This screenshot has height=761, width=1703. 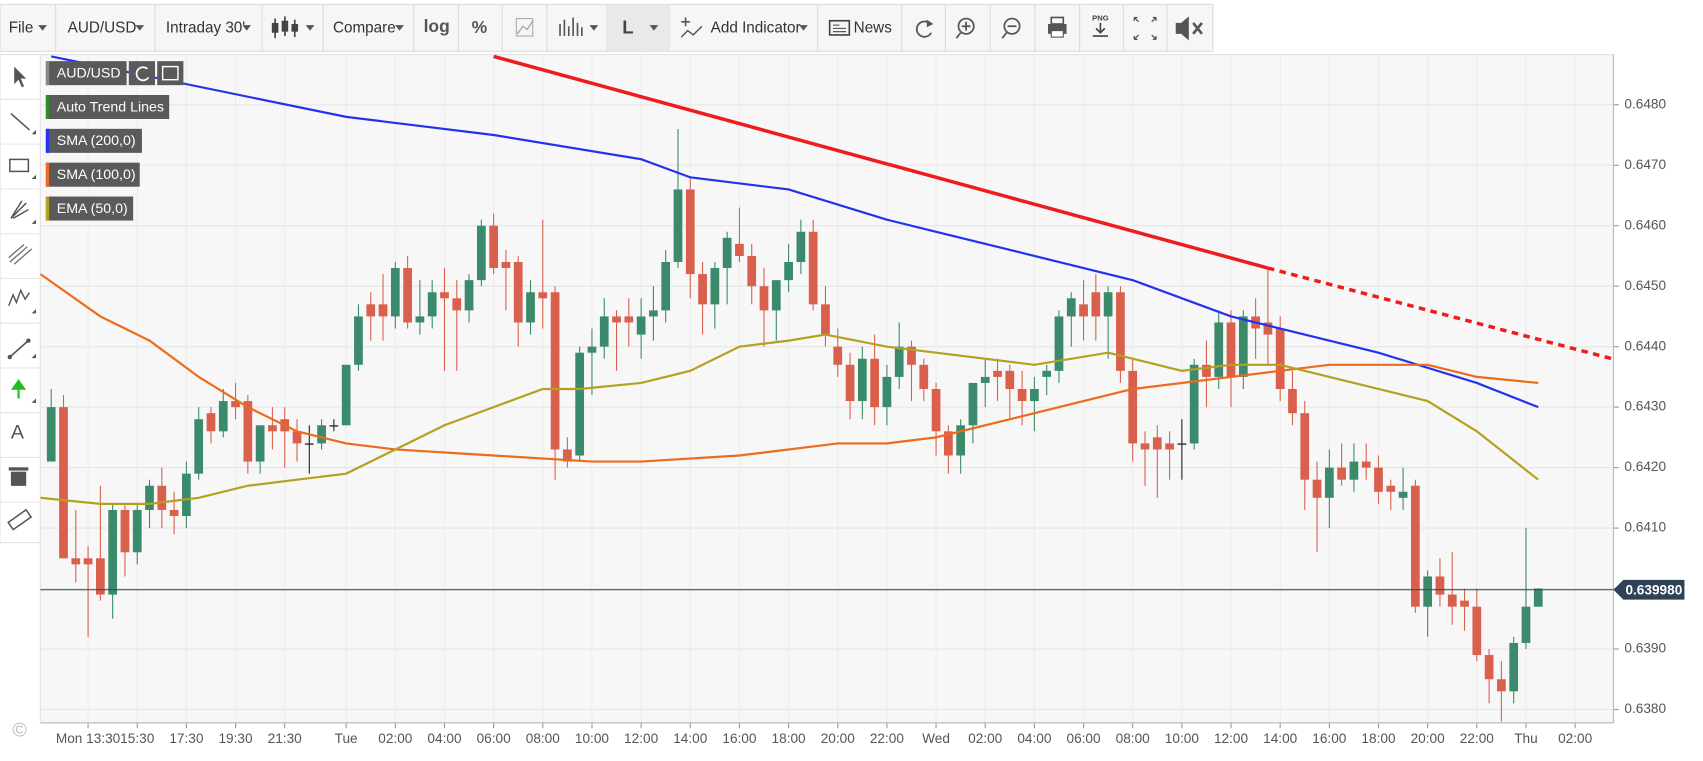 I want to click on file-button: File, so click(x=21, y=27).